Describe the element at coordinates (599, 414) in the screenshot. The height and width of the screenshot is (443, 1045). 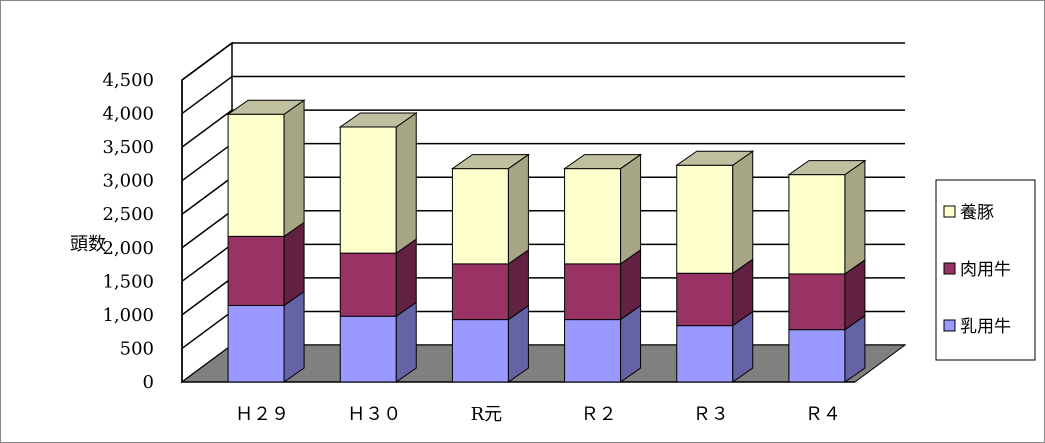
I see `x-tick-label: Ｒ２` at that location.